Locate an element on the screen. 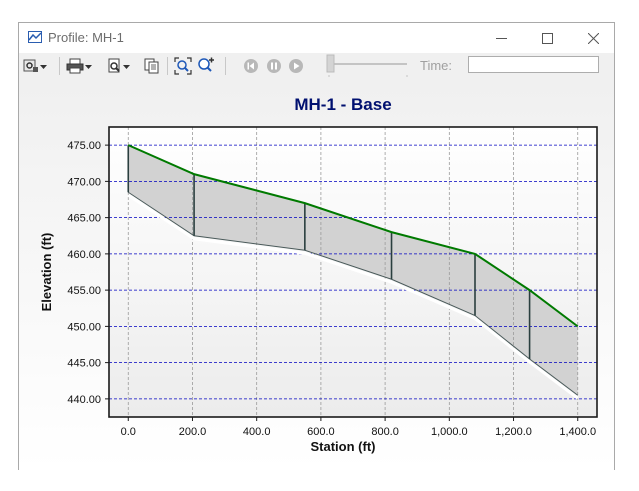 This screenshot has width=639, height=491. minimize-icon is located at coordinates (501, 38).